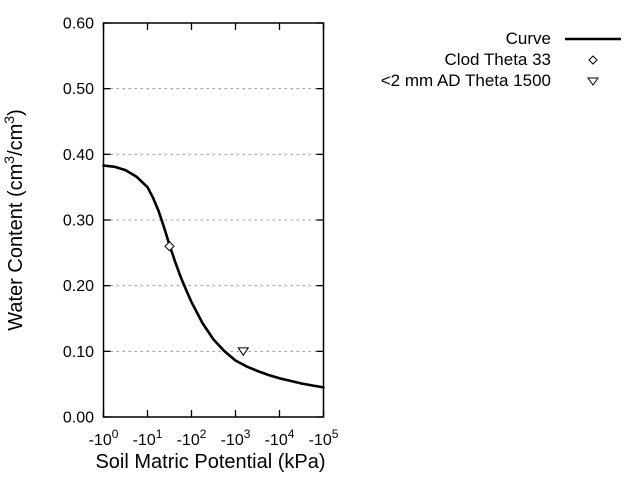 This screenshot has width=640, height=480. What do you see at coordinates (78, 155) in the screenshot?
I see `y-tick-label: 0.40` at bounding box center [78, 155].